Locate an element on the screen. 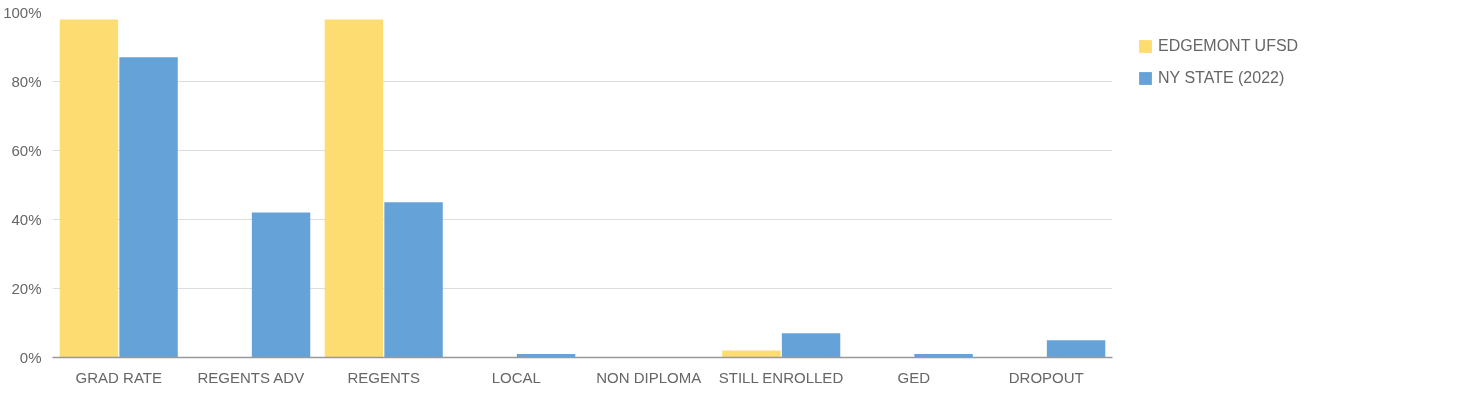 Image resolution: width=1484 pixels, height=405 pixels. x-tick-label: REGENTS is located at coordinates (384, 377).